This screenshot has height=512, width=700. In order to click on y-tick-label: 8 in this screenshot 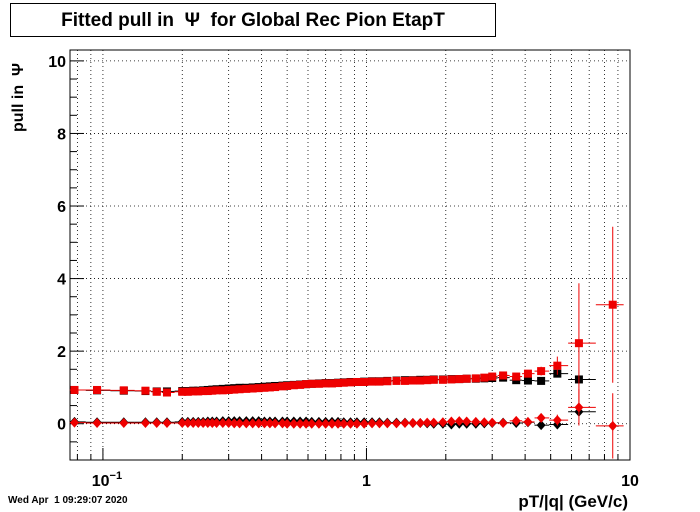, I will do `click(61, 134)`.